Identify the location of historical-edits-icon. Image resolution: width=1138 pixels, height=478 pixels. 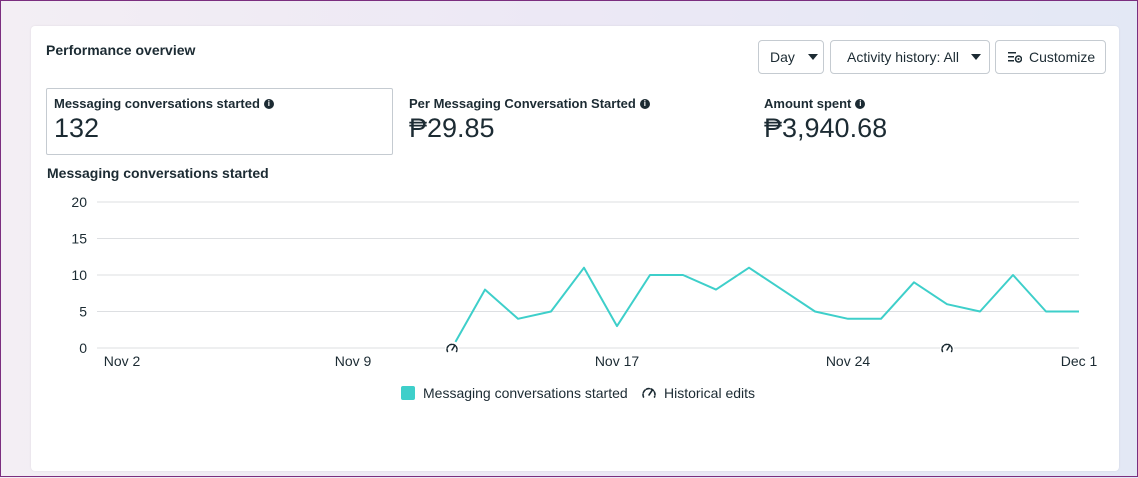
(649, 392).